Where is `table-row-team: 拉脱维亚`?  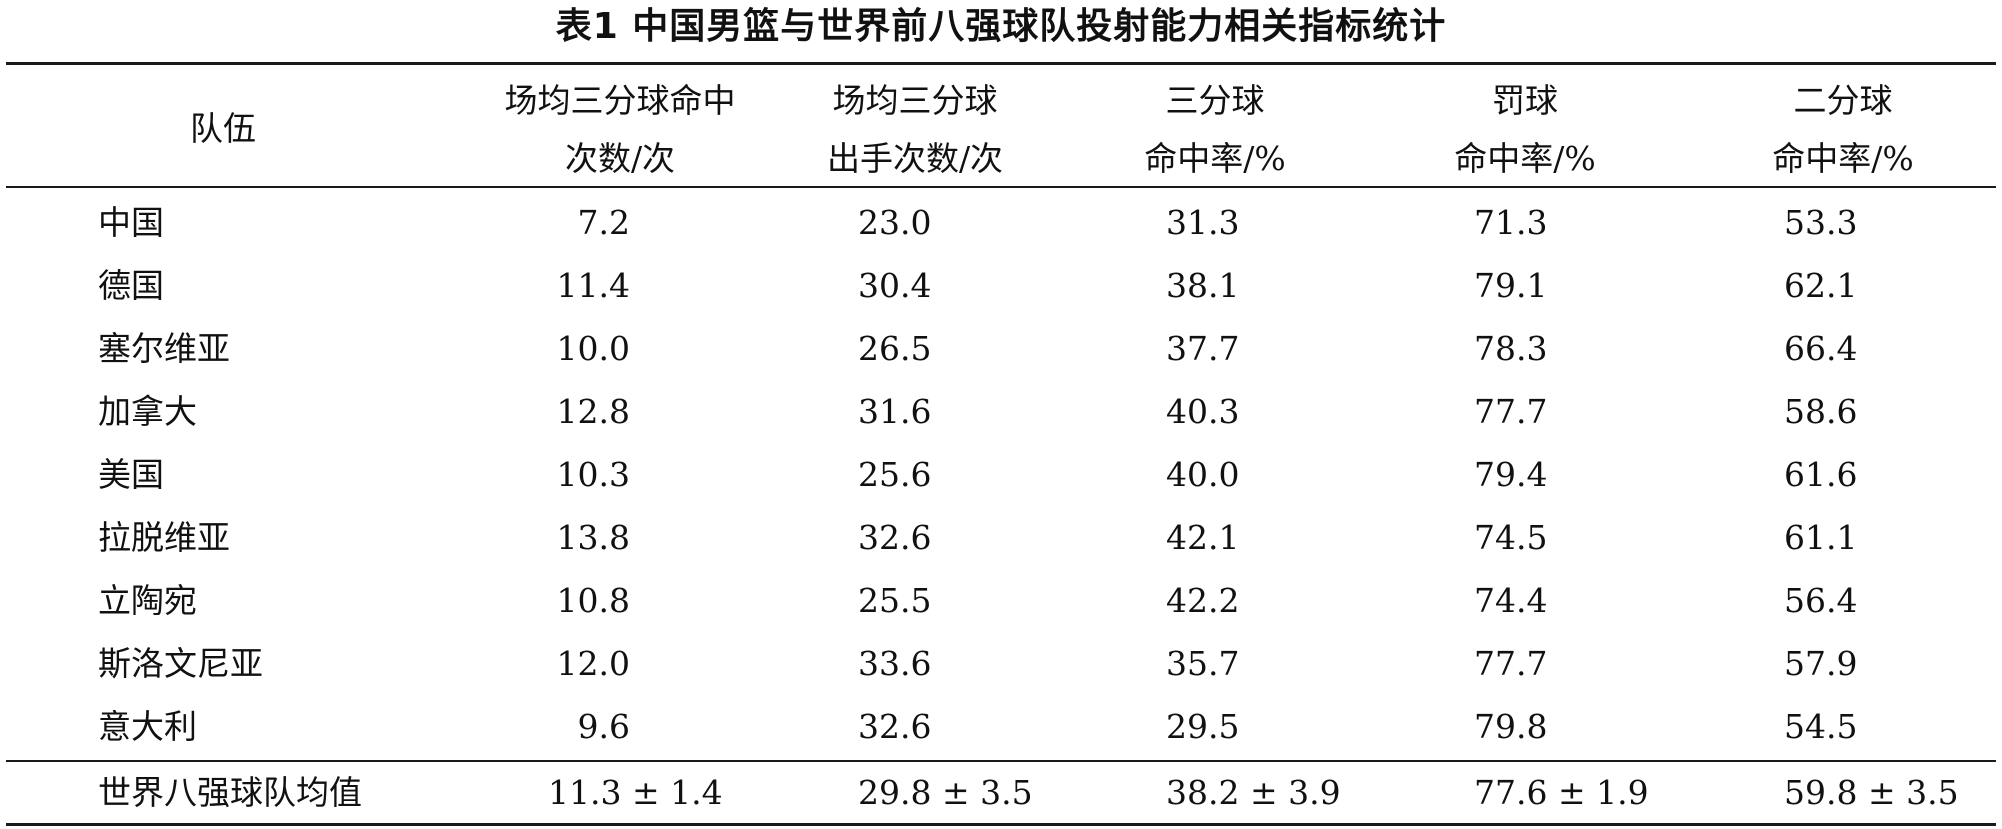
table-row-team: 拉脱维亚 is located at coordinates (164, 537).